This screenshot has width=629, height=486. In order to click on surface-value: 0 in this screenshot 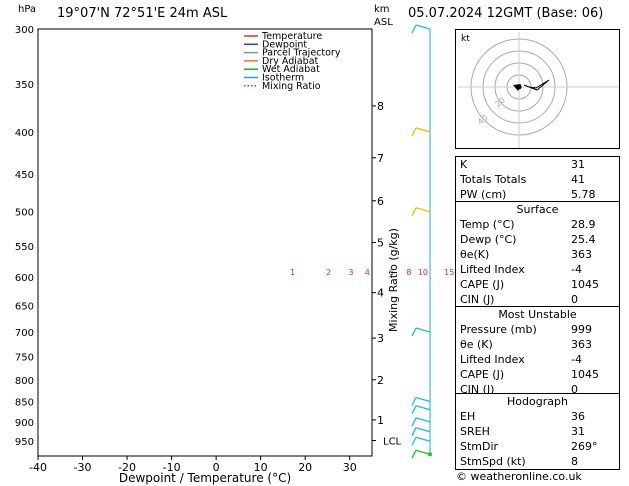, I will do `click(574, 299)`.